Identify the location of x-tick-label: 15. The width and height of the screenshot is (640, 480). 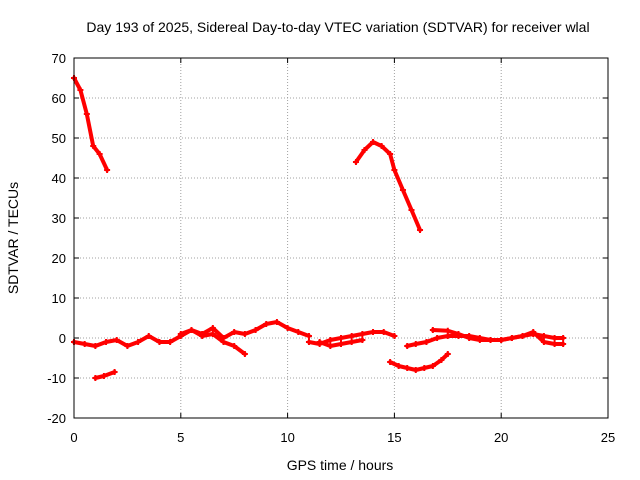
(394, 437).